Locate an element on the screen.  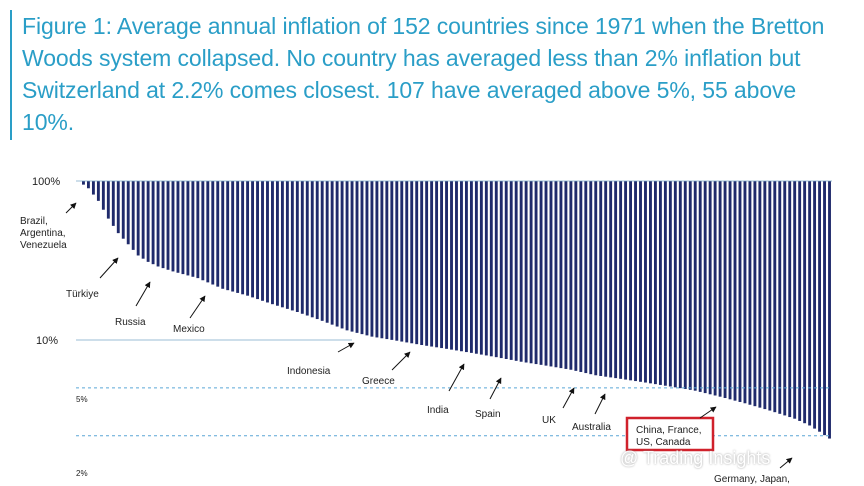
arrow-india is located at coordinates (456, 377).